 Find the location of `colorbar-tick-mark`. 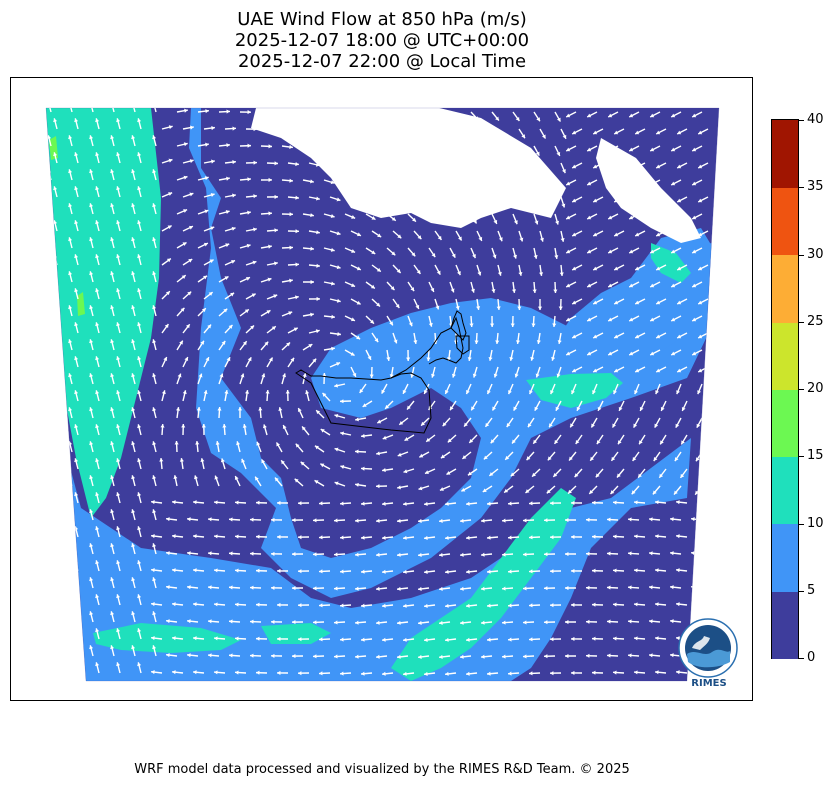

colorbar-tick-mark is located at coordinates (801, 457).